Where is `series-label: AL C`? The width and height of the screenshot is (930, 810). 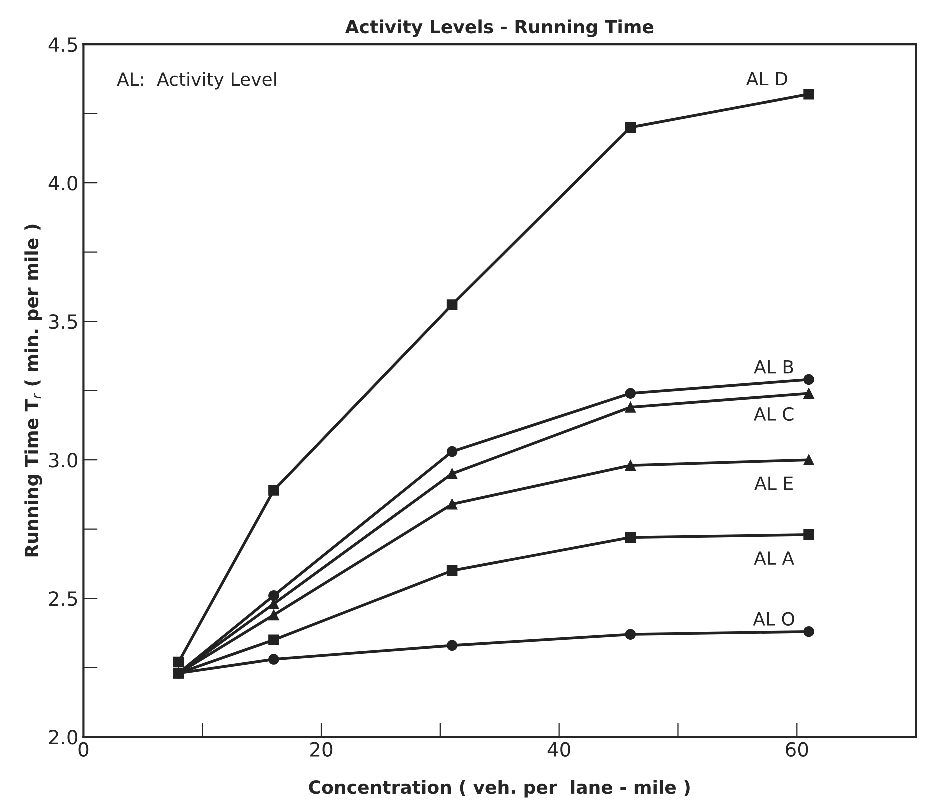
series-label: AL C is located at coordinates (774, 414).